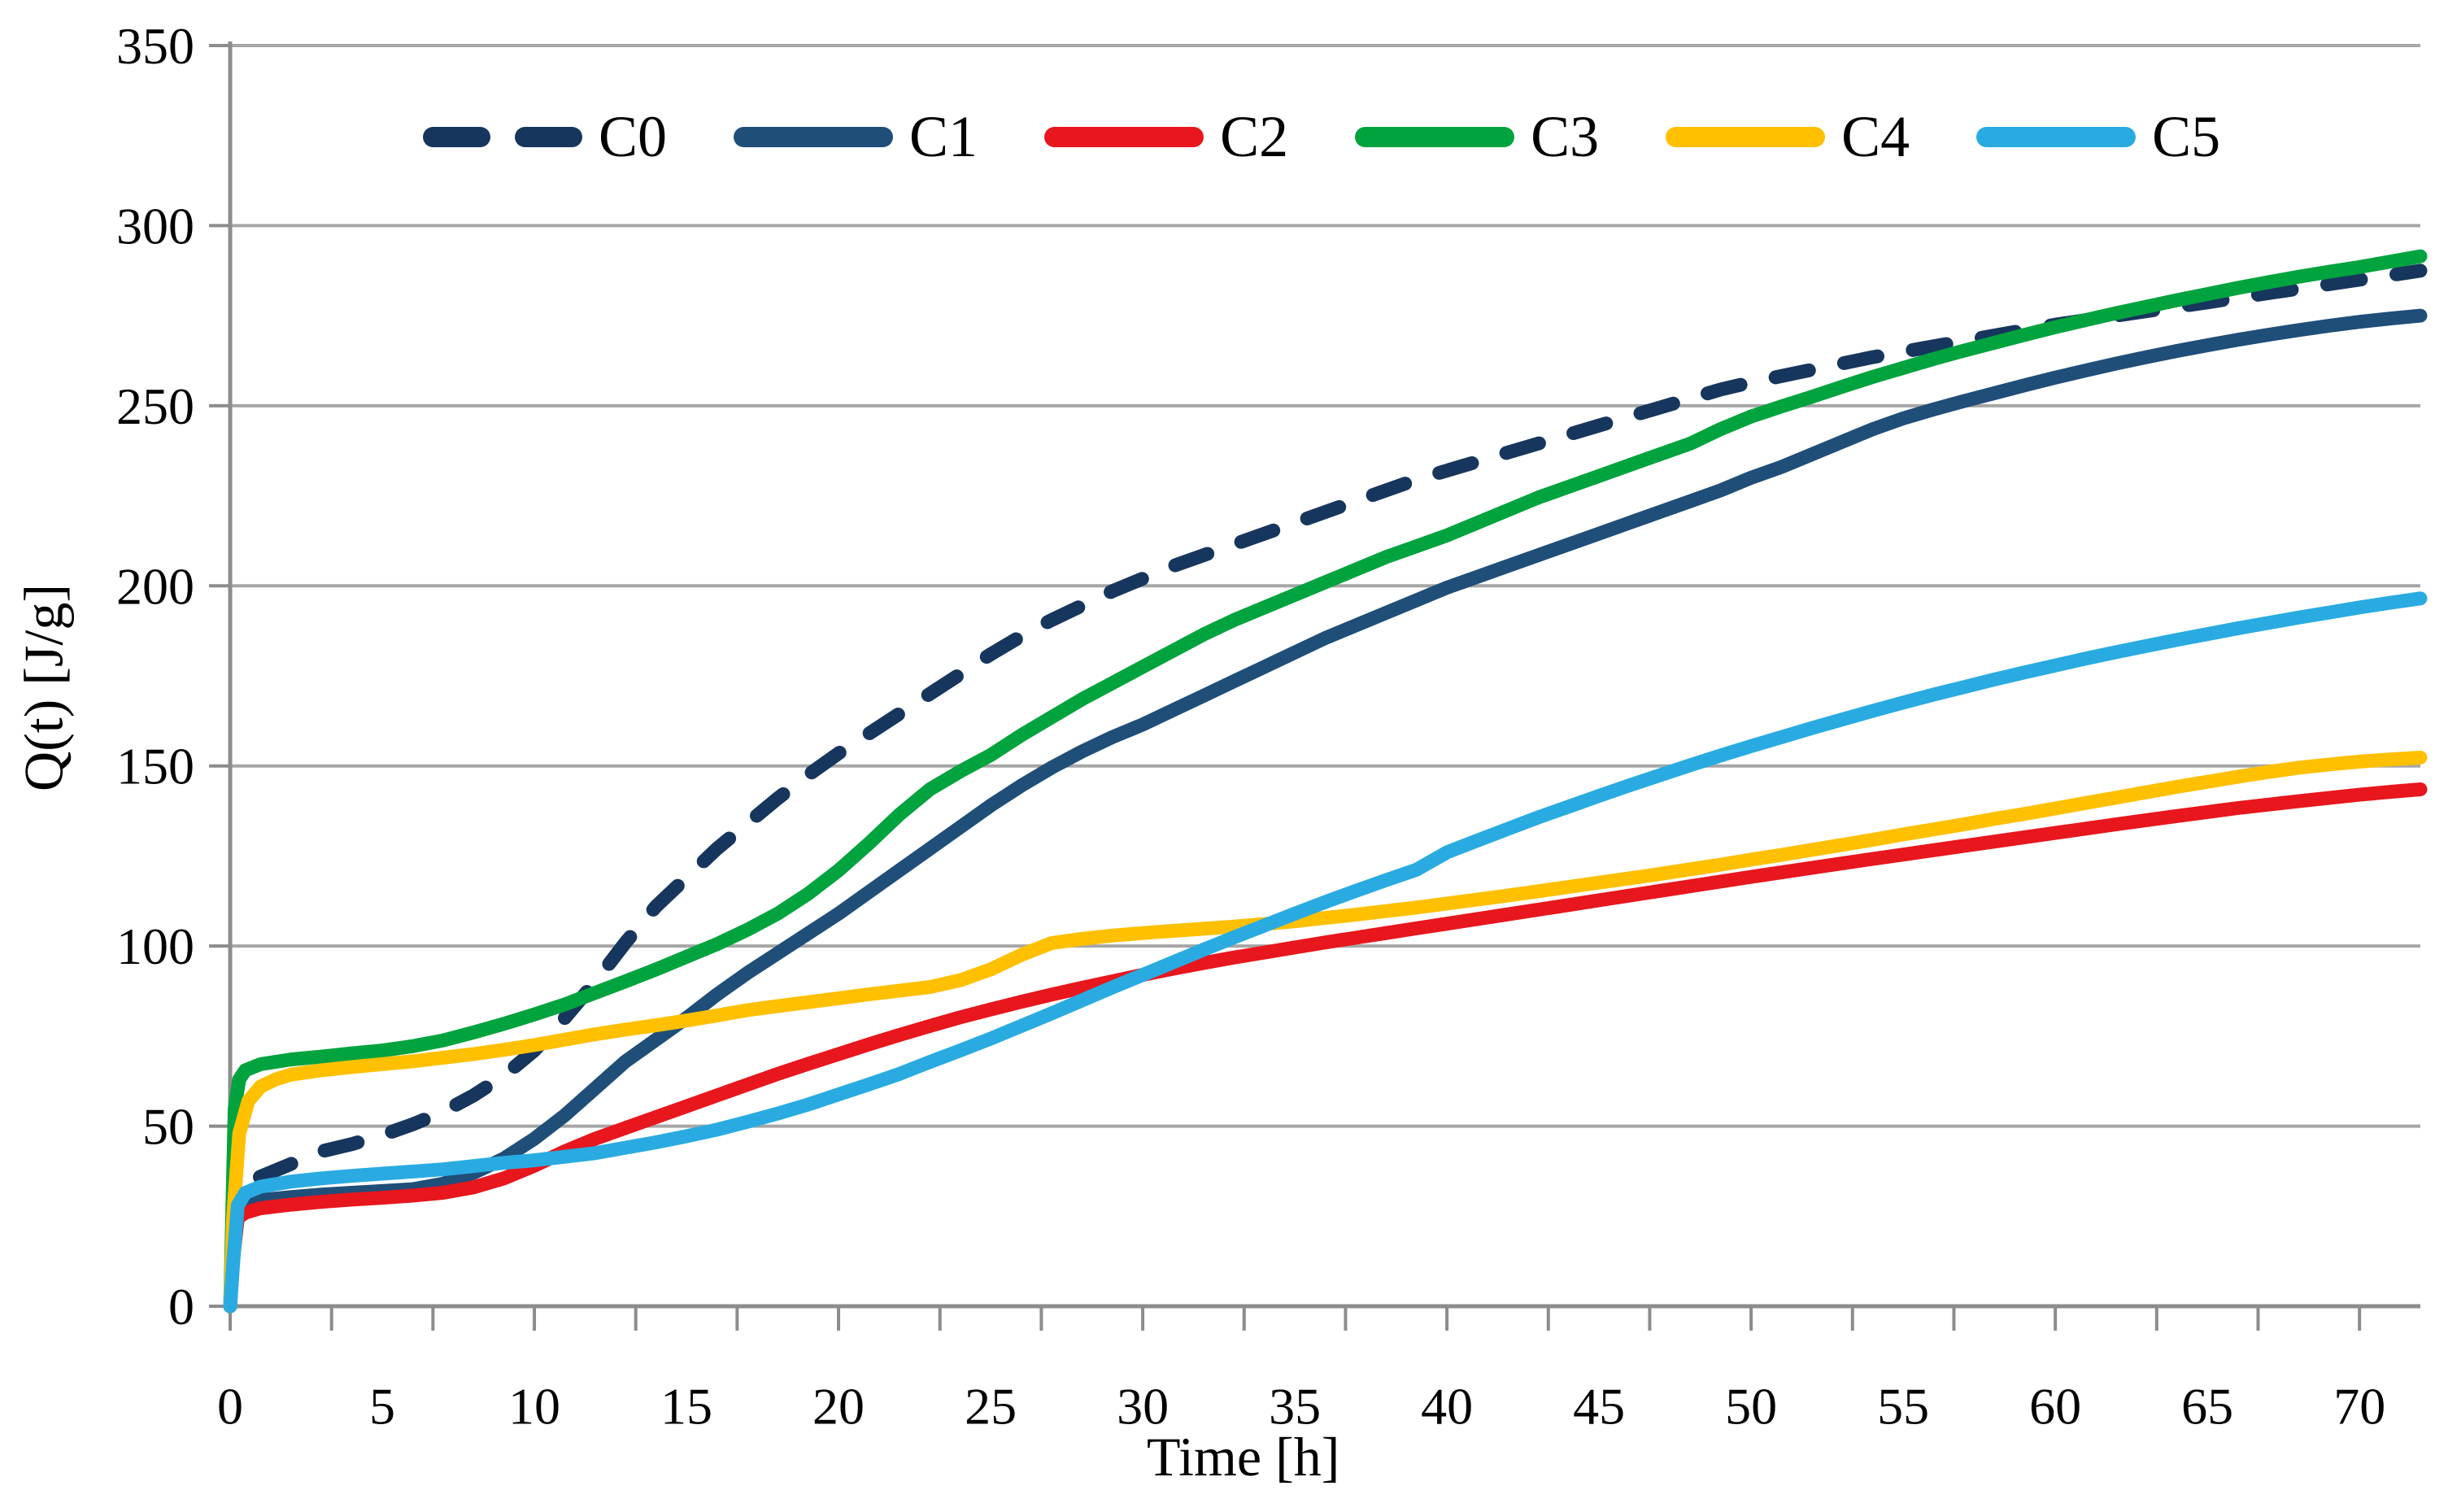 This screenshot has width=2448, height=1512. I want to click on legend-label: C0, so click(634, 136).